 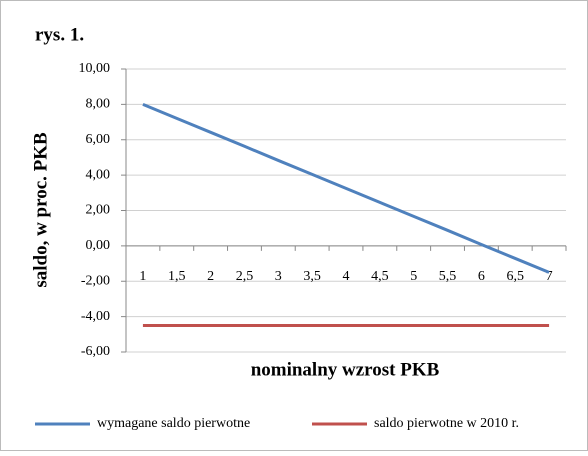 I want to click on y-tick-label: 0,00, so click(x=98, y=245).